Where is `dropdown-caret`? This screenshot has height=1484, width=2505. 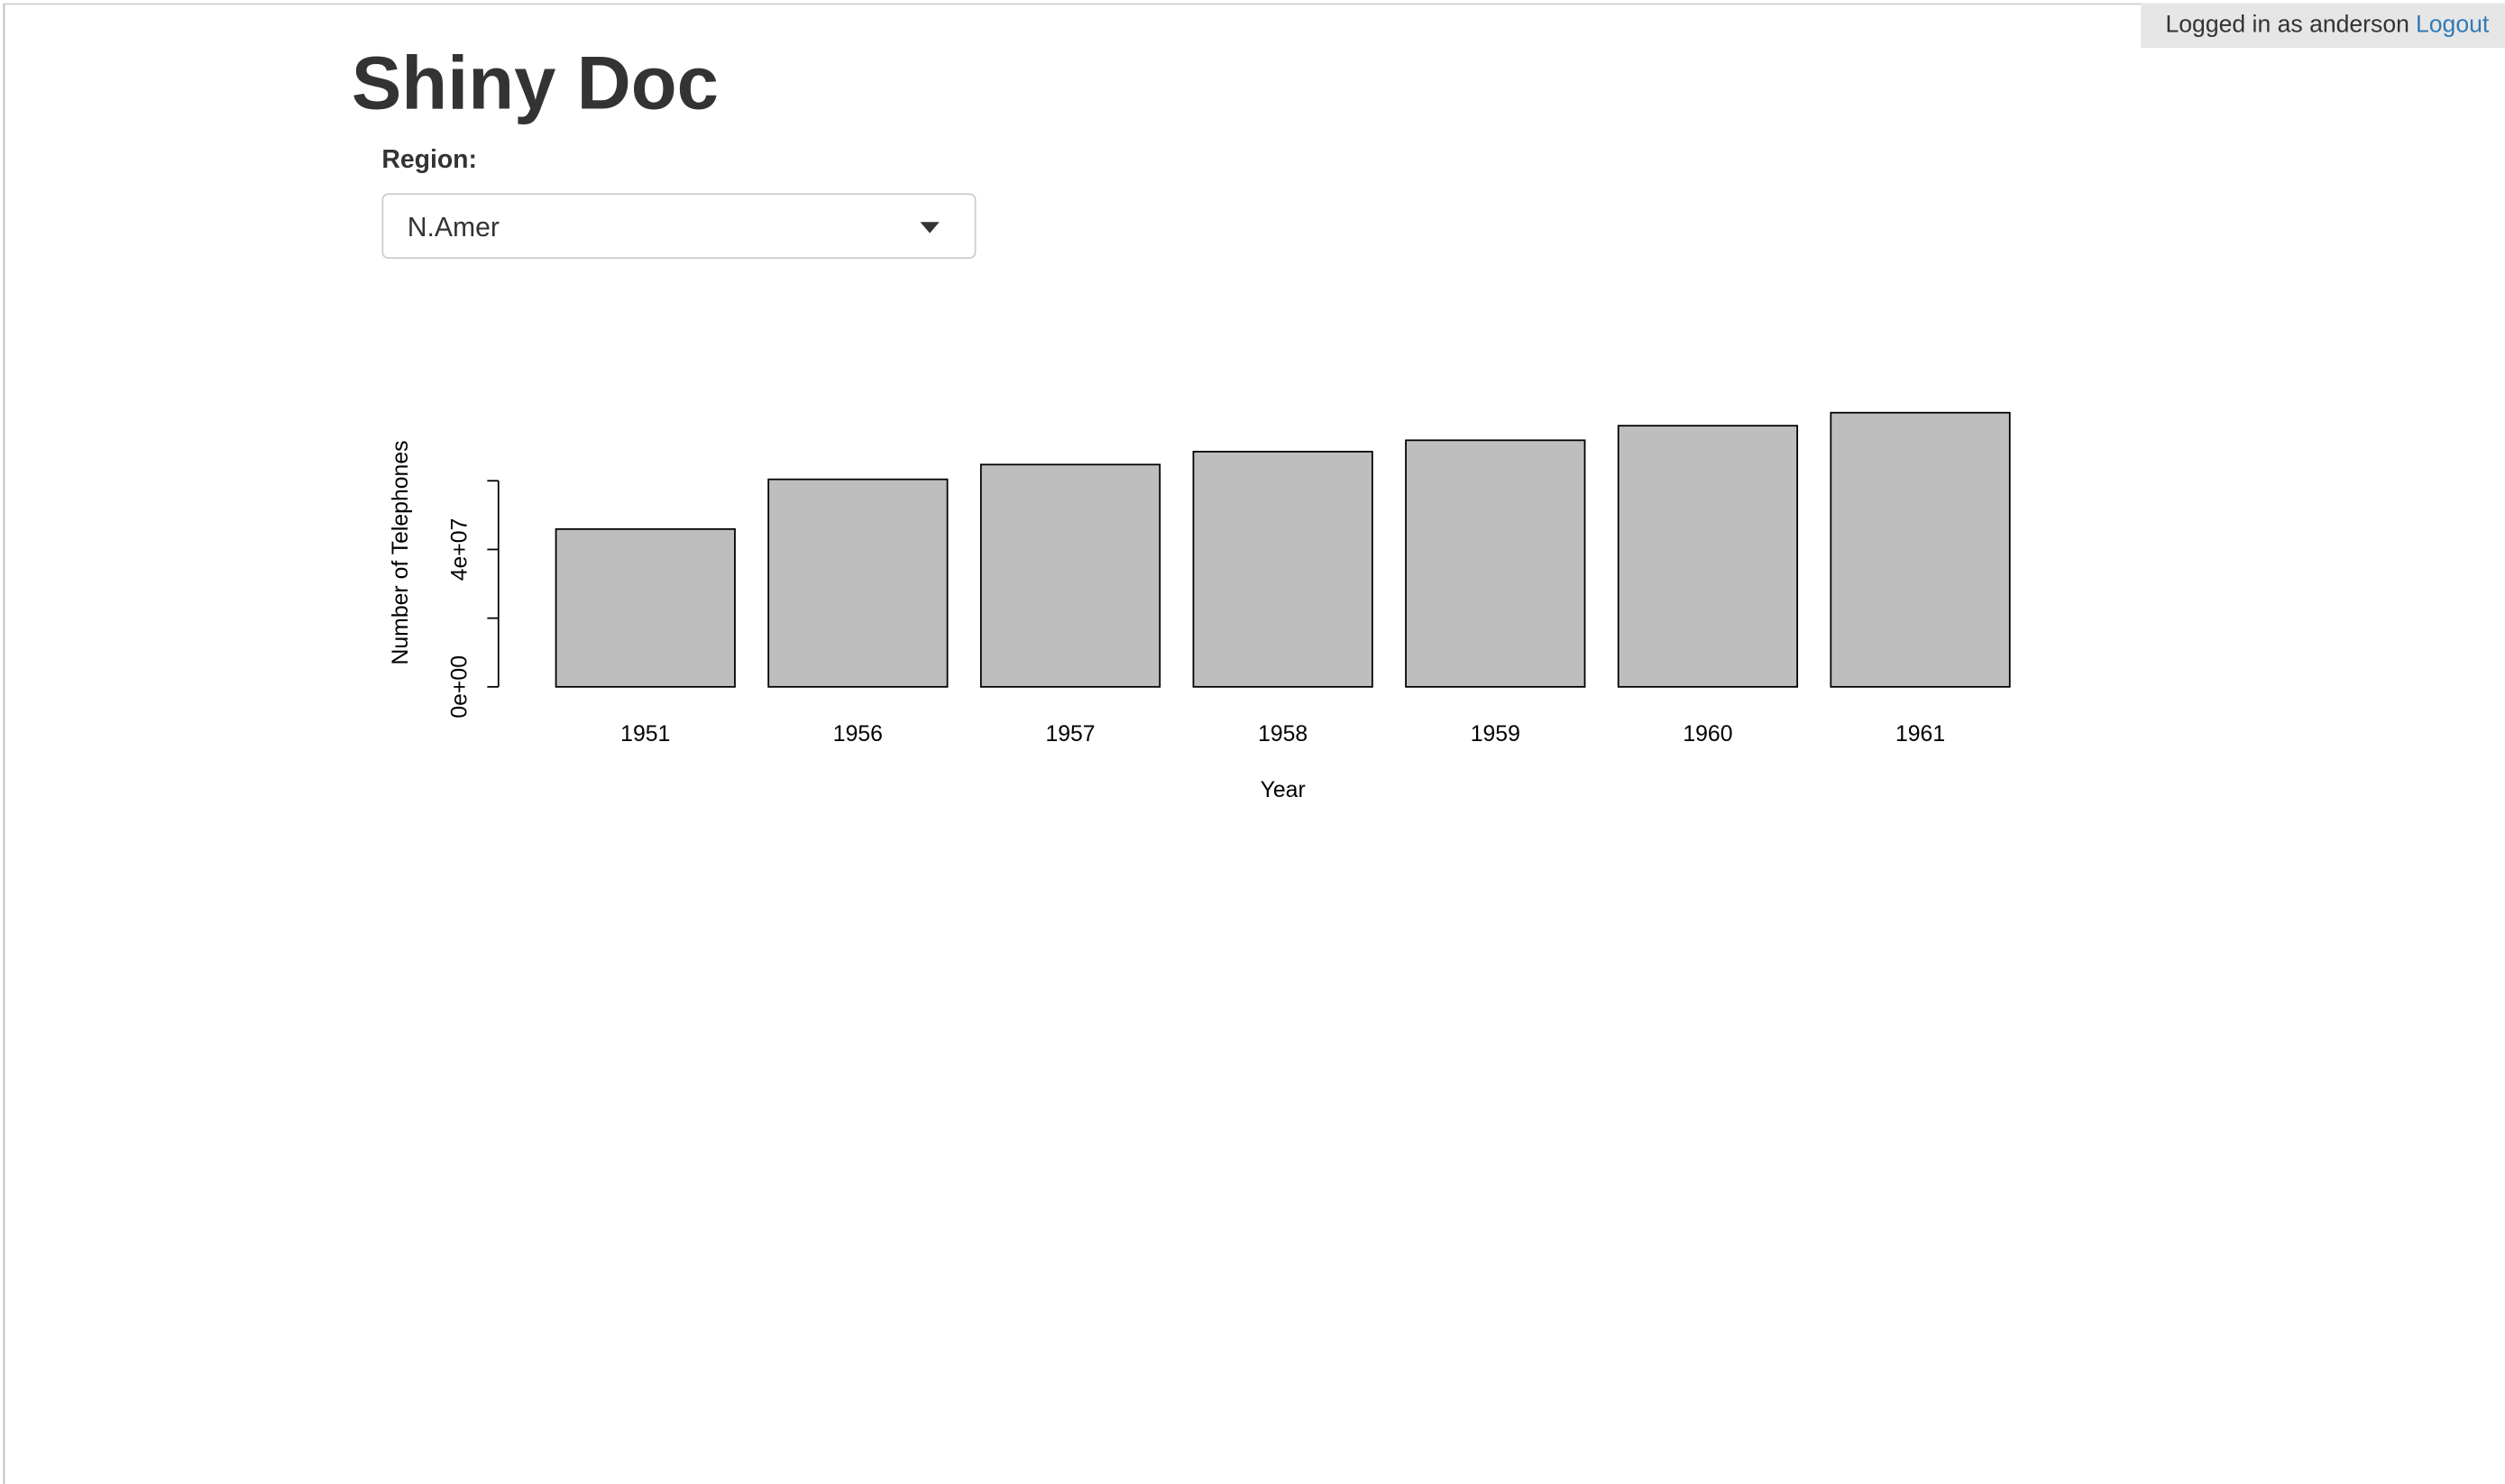 dropdown-caret is located at coordinates (930, 228).